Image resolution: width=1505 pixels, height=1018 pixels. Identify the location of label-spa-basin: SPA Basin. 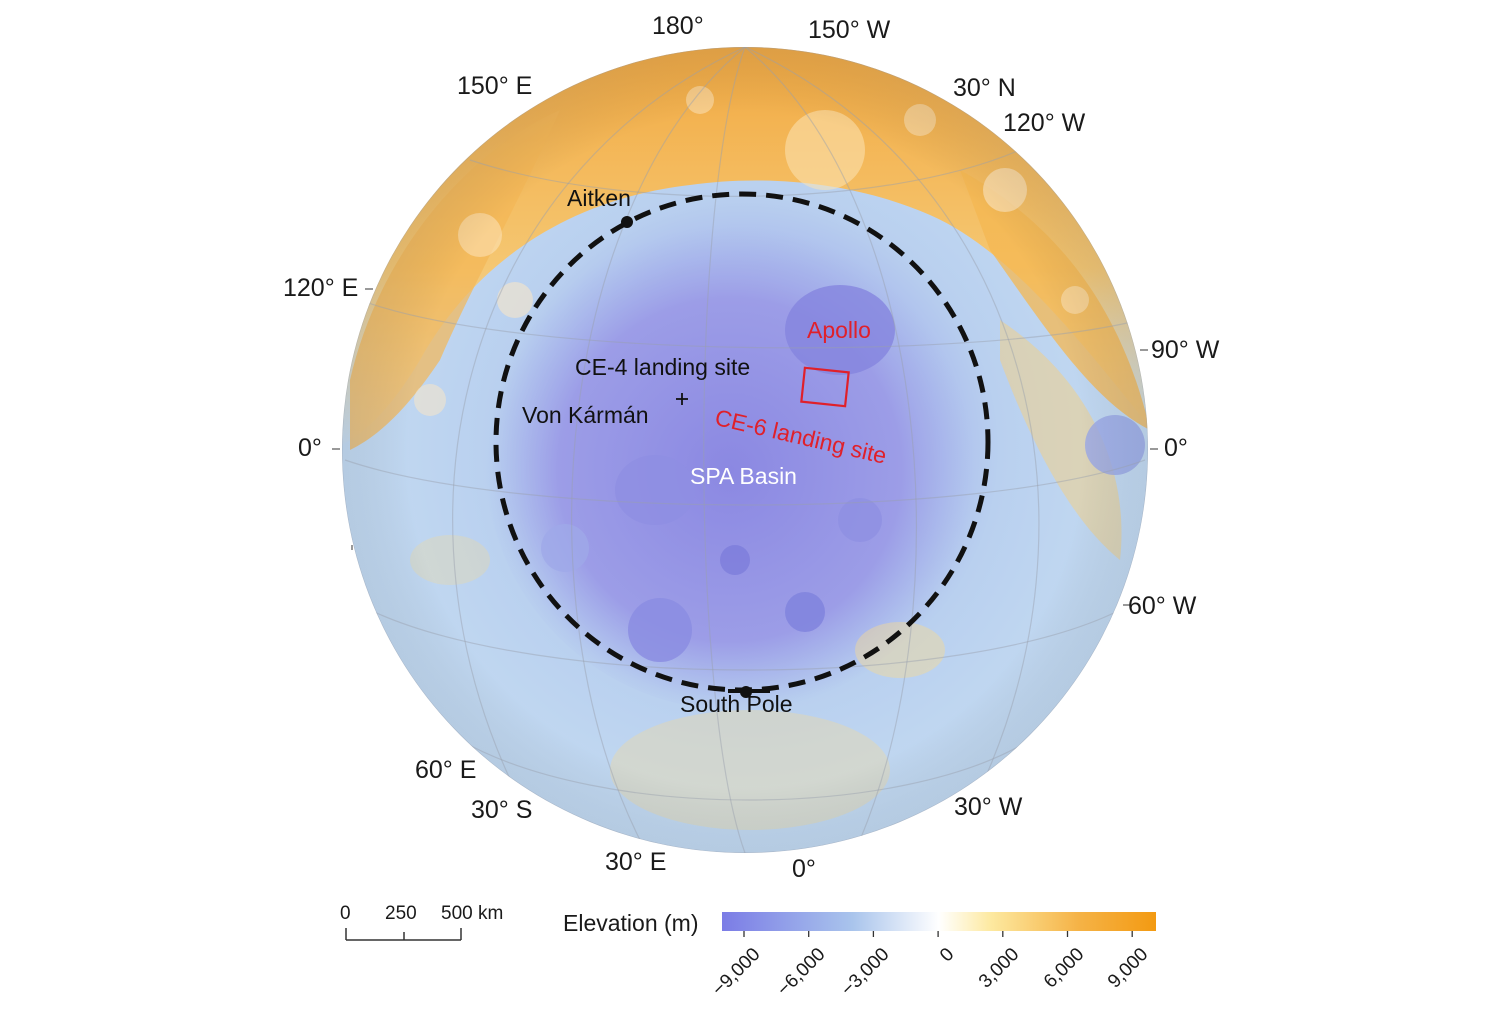
(743, 476).